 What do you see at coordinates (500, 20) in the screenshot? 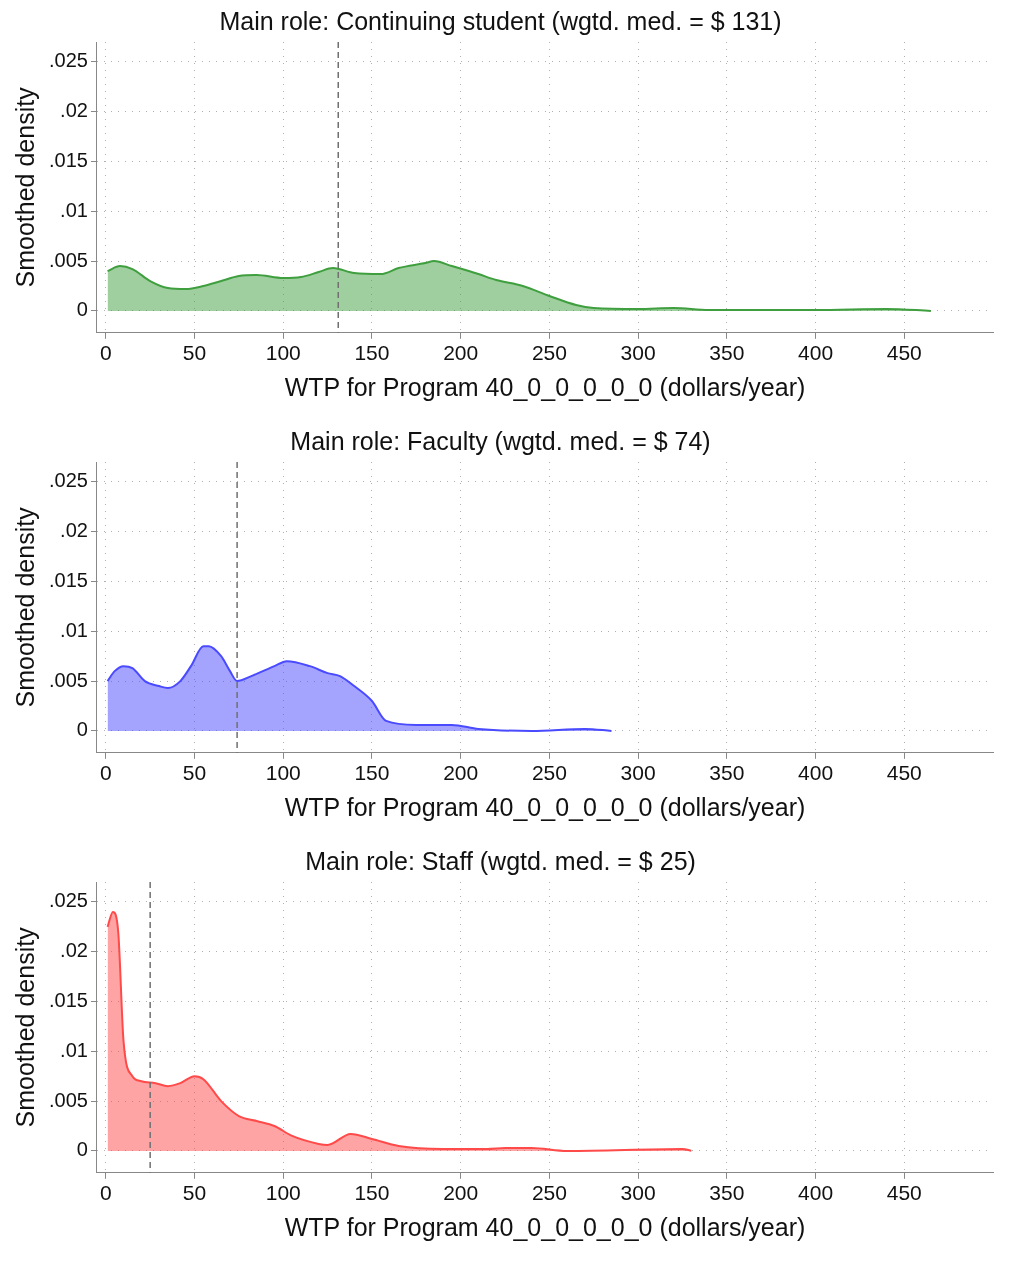
I see `chart-title: Main role: Continuing student (wgtd. med. = $ 131)` at bounding box center [500, 20].